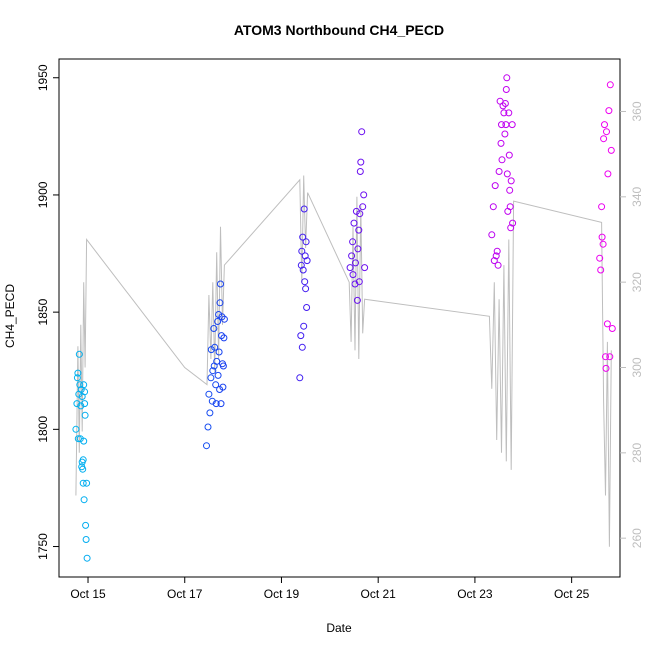 The height and width of the screenshot is (650, 650). Describe the element at coordinates (47, 312) in the screenshot. I see `y-axis: 1750 1800 1850 1900 1950` at that location.